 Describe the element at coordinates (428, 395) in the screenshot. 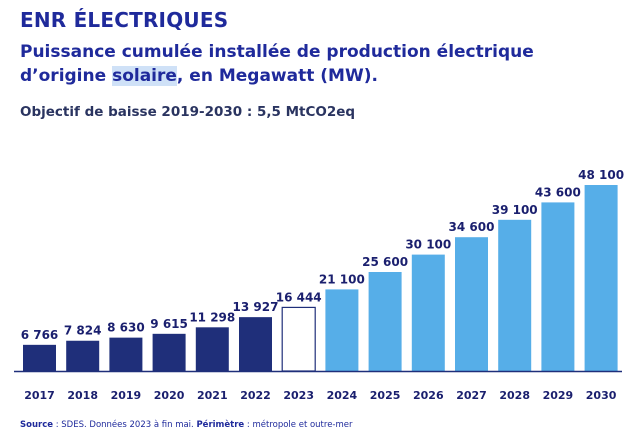

I see `tick-label-2026: 2026` at that location.